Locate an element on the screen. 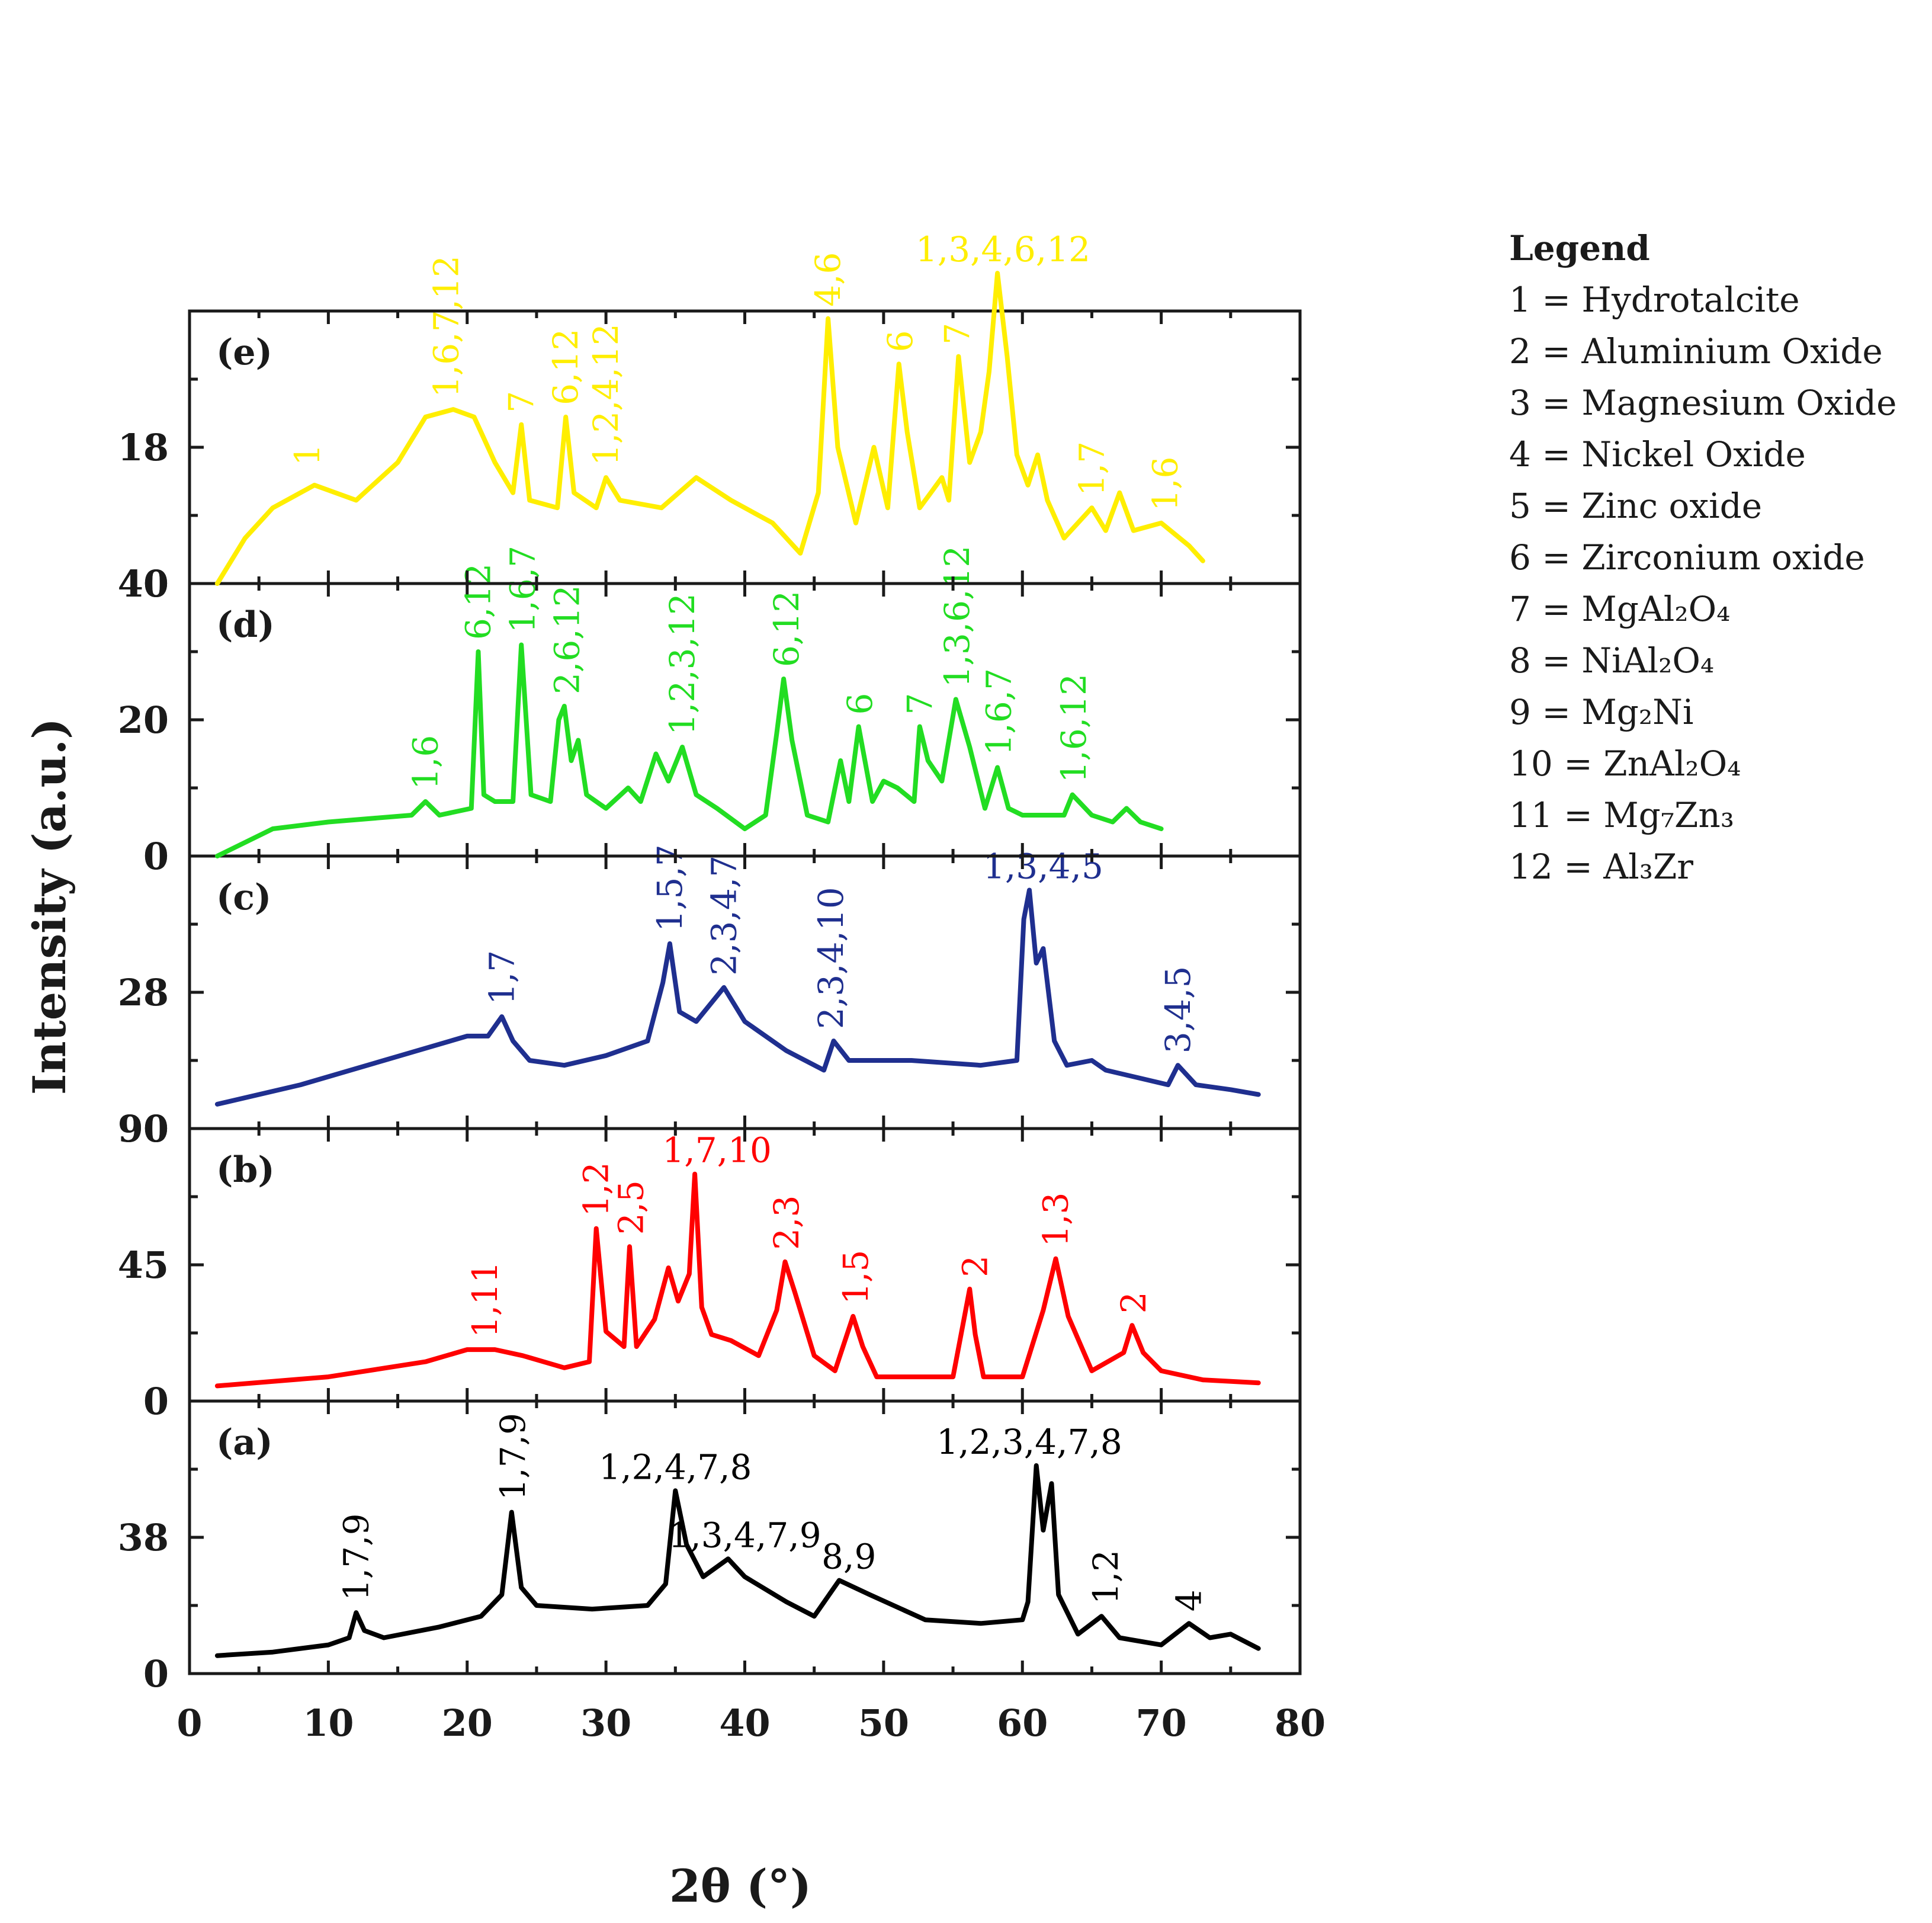  peak-label: 1,5,7 is located at coordinates (670, 888).